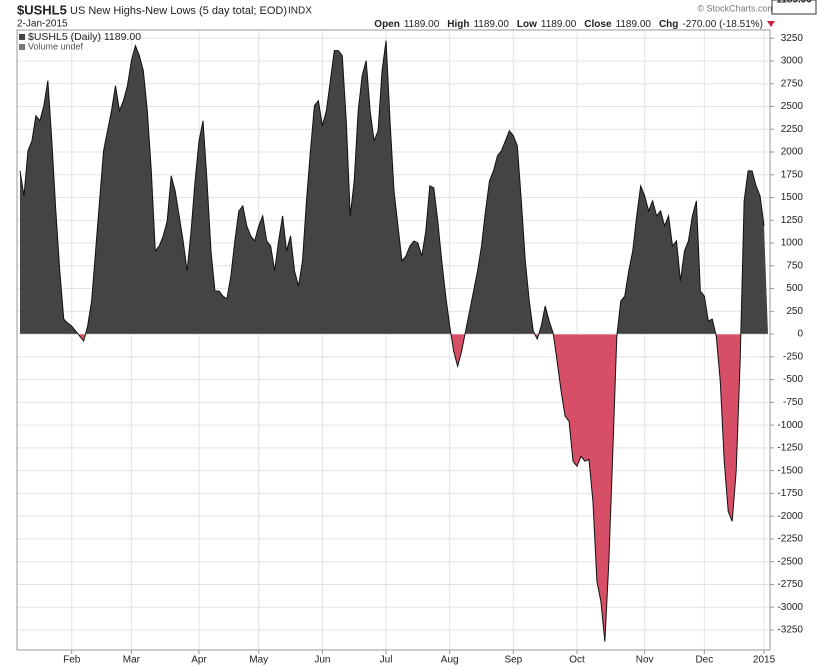  Describe the element at coordinates (792, 61) in the screenshot. I see `y-tick-label: 3000` at that location.